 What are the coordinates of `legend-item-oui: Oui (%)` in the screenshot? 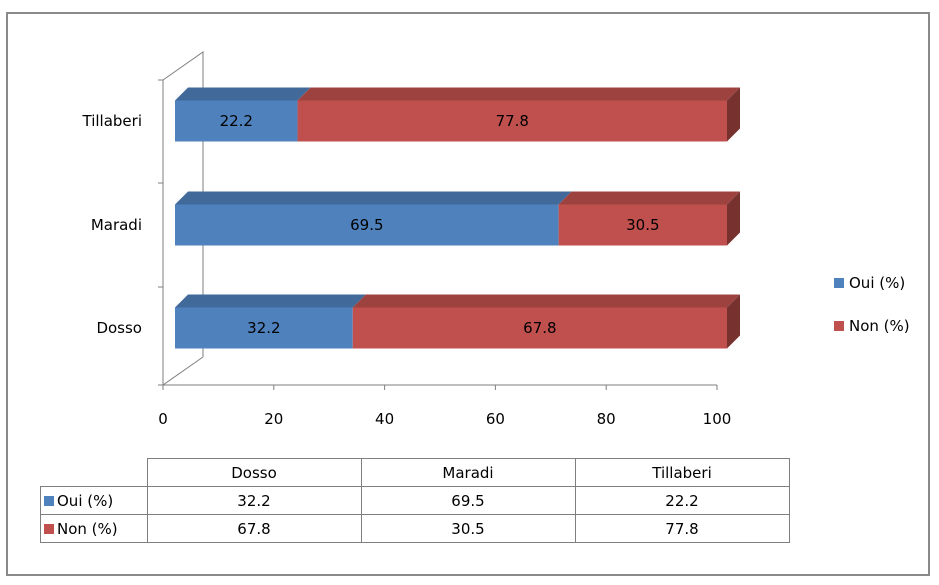 It's located at (869, 283).